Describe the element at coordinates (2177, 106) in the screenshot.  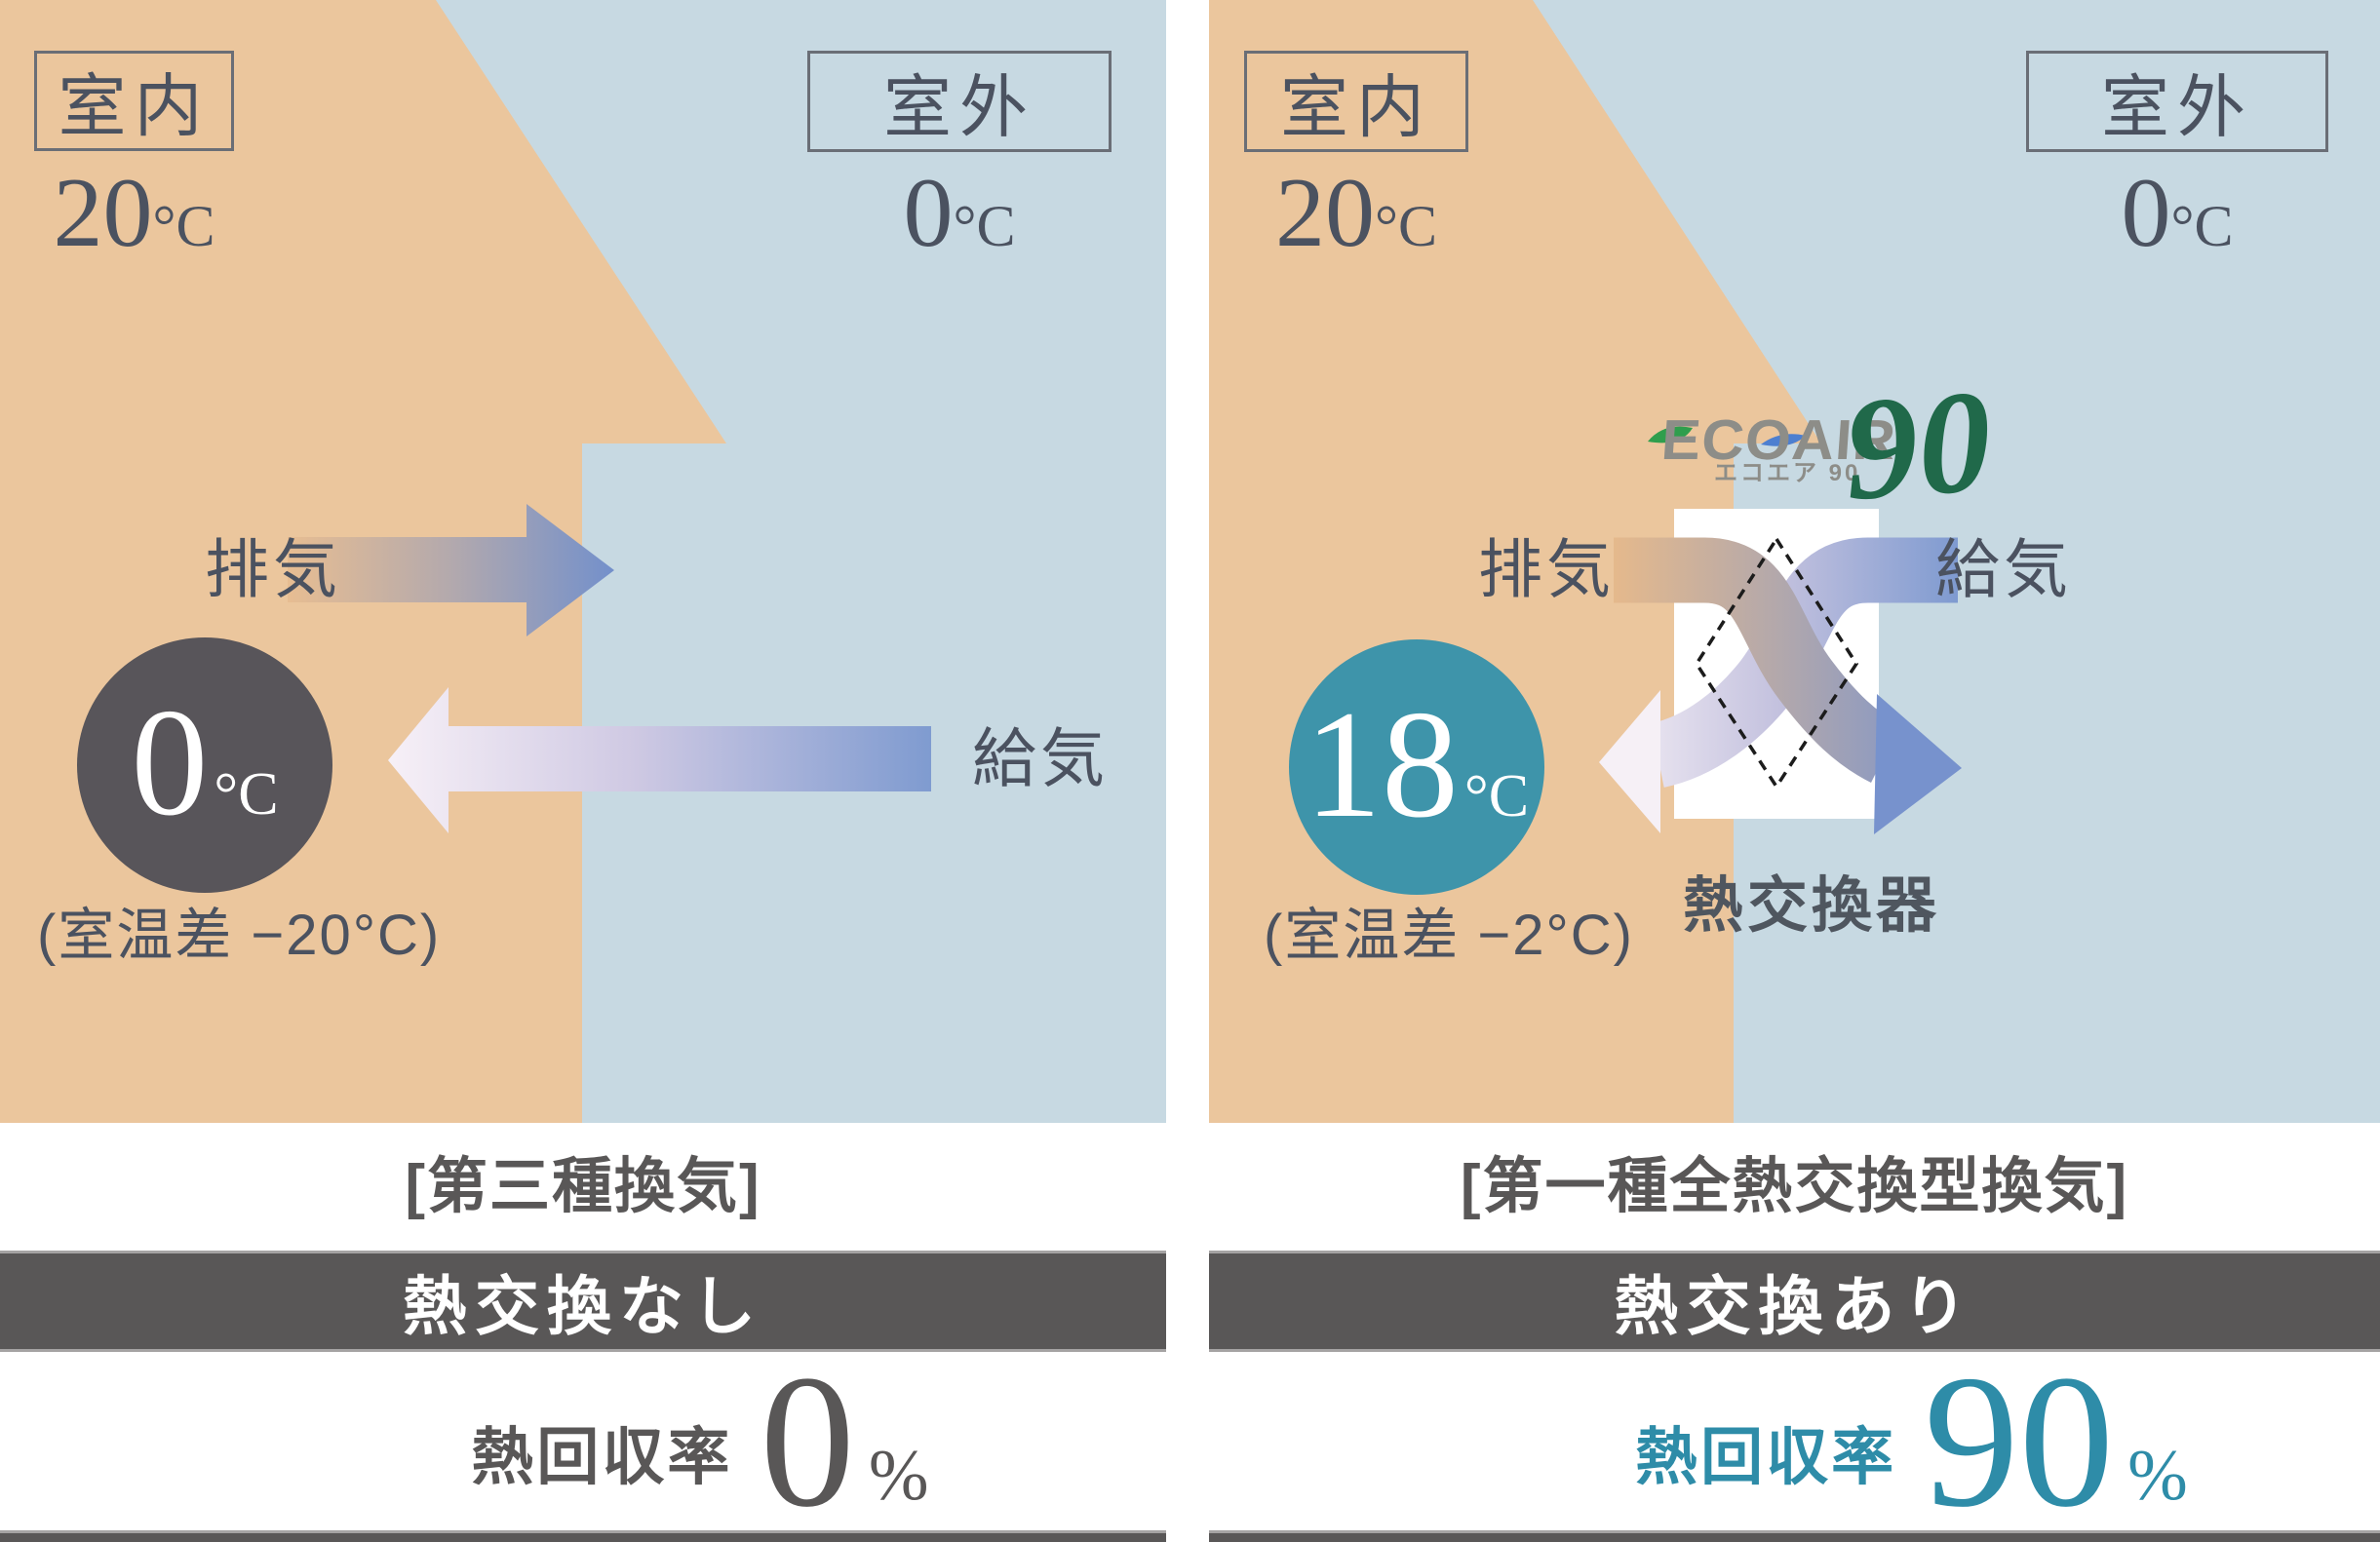
I see `outdoor-label-right: 室外` at that location.